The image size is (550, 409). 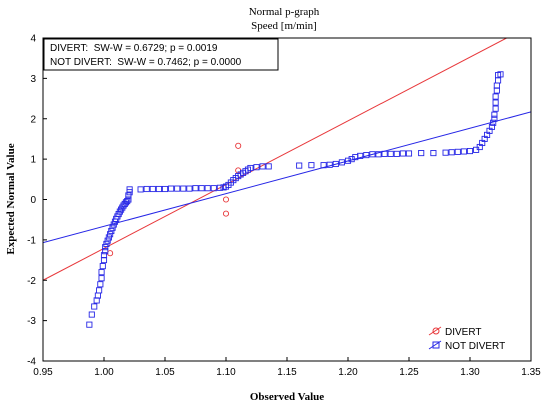 What do you see at coordinates (463, 332) in the screenshot?
I see `legend-label-divert: DIVERT` at bounding box center [463, 332].